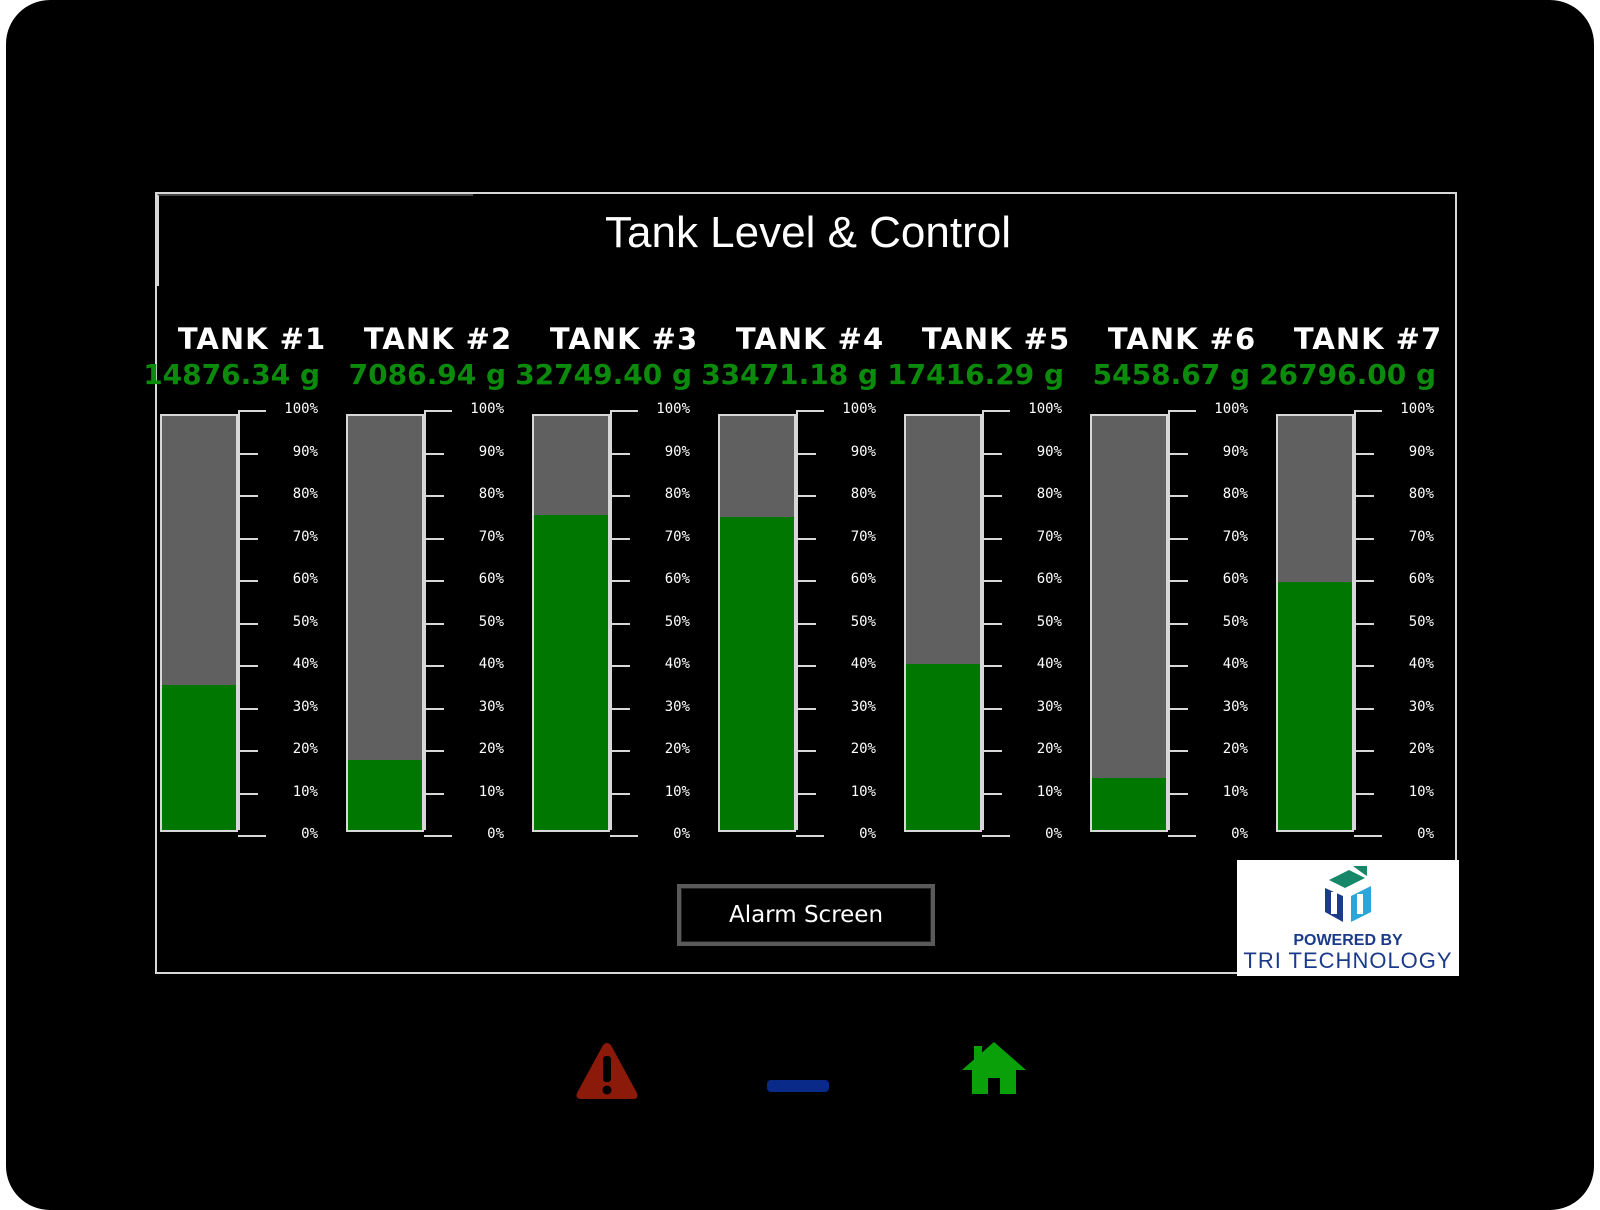 The width and height of the screenshot is (1600, 1210). I want to click on logo-company-name: TRI TECHNOLOGY, so click(1348, 960).